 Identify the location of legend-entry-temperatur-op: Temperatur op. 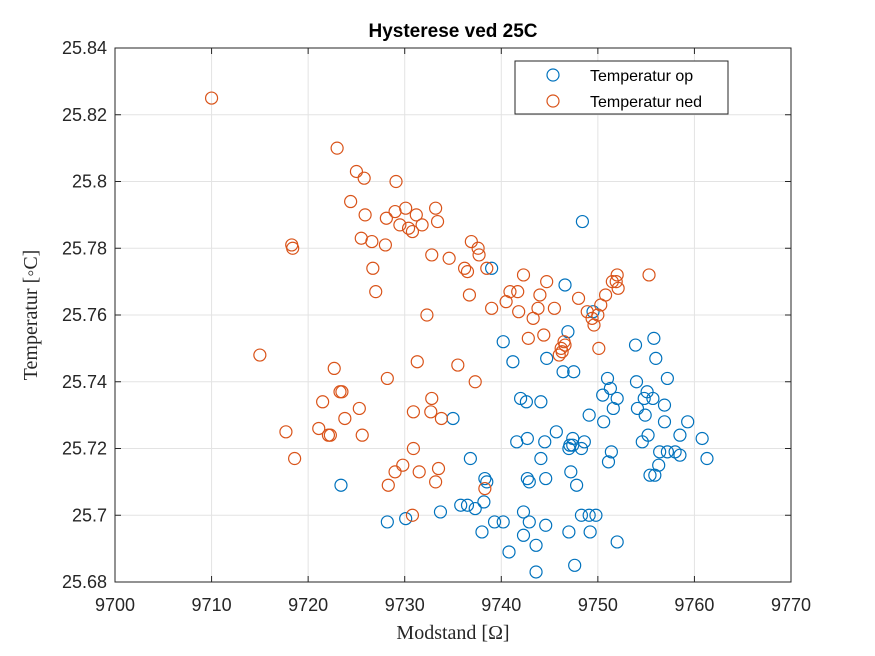
(641, 76).